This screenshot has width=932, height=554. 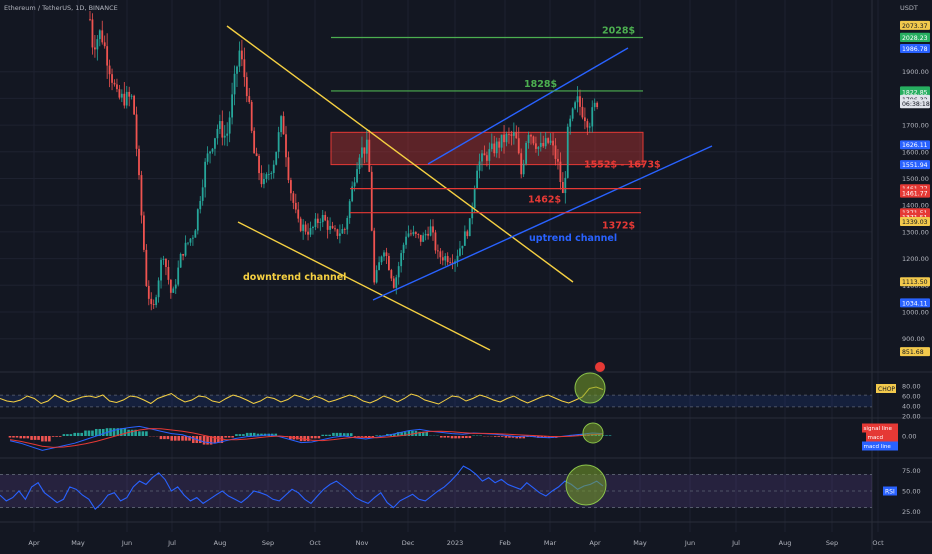 What do you see at coordinates (832, 543) in the screenshot?
I see `time-tick-label: Sep` at bounding box center [832, 543].